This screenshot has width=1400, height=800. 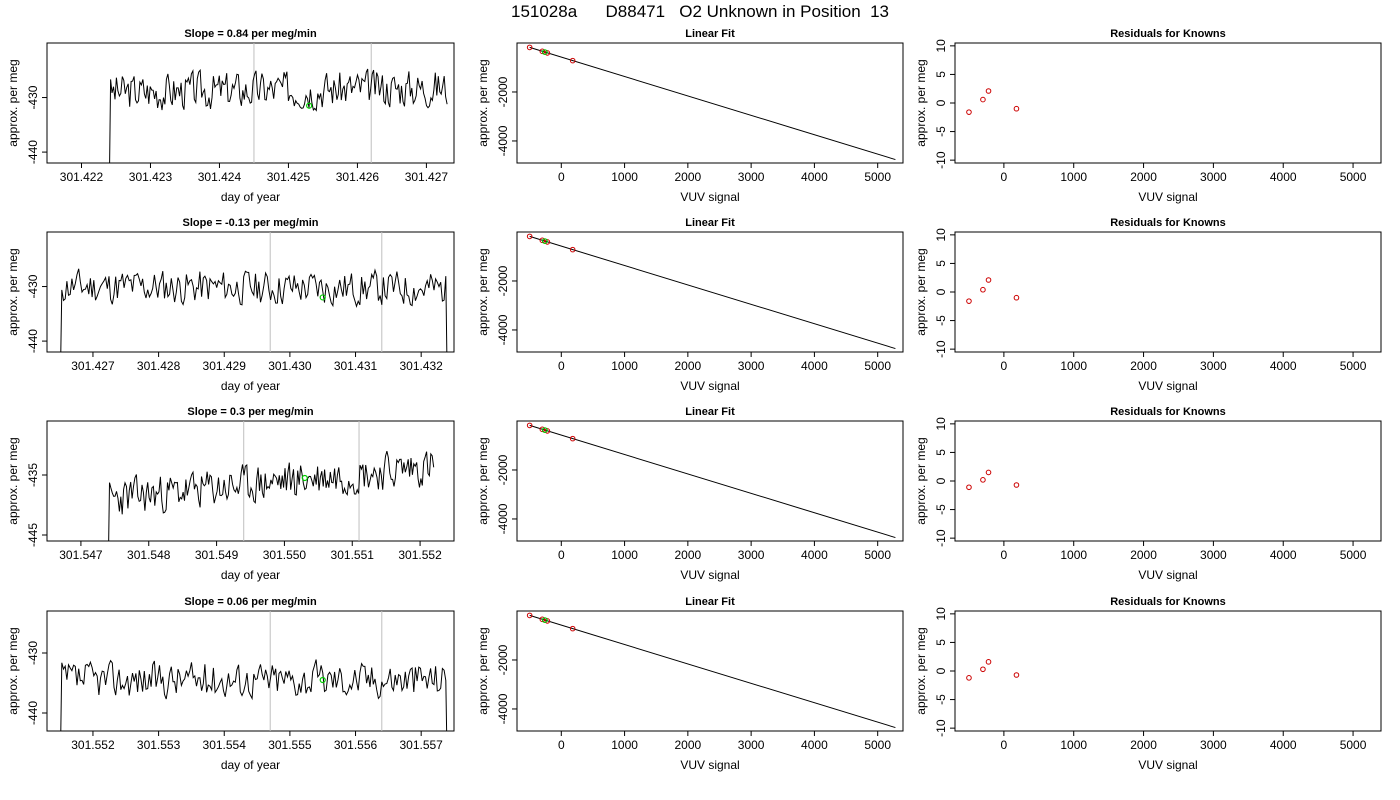 I want to click on x-tick-label: 301.557, so click(x=421, y=745).